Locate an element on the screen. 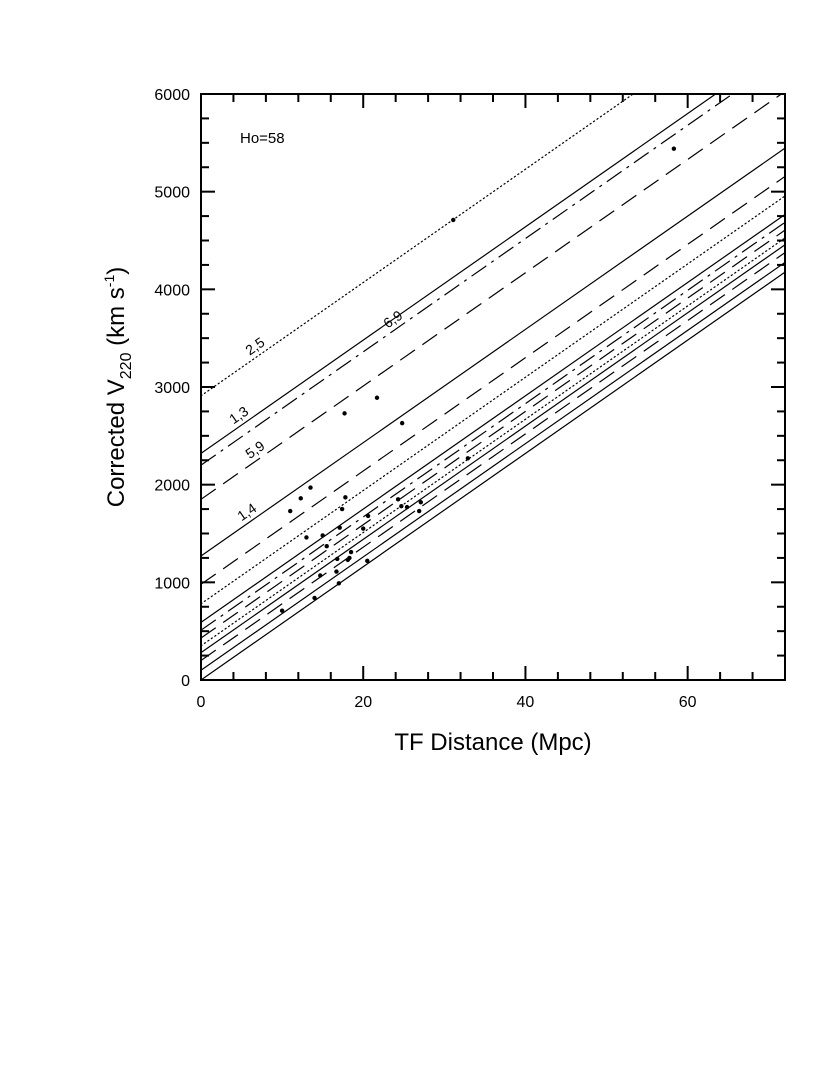 Image resolution: width=830 pixels, height=1075 pixels. line-labels: 2,5 1,3 6,9 5,9 1,4 is located at coordinates (315, 415).